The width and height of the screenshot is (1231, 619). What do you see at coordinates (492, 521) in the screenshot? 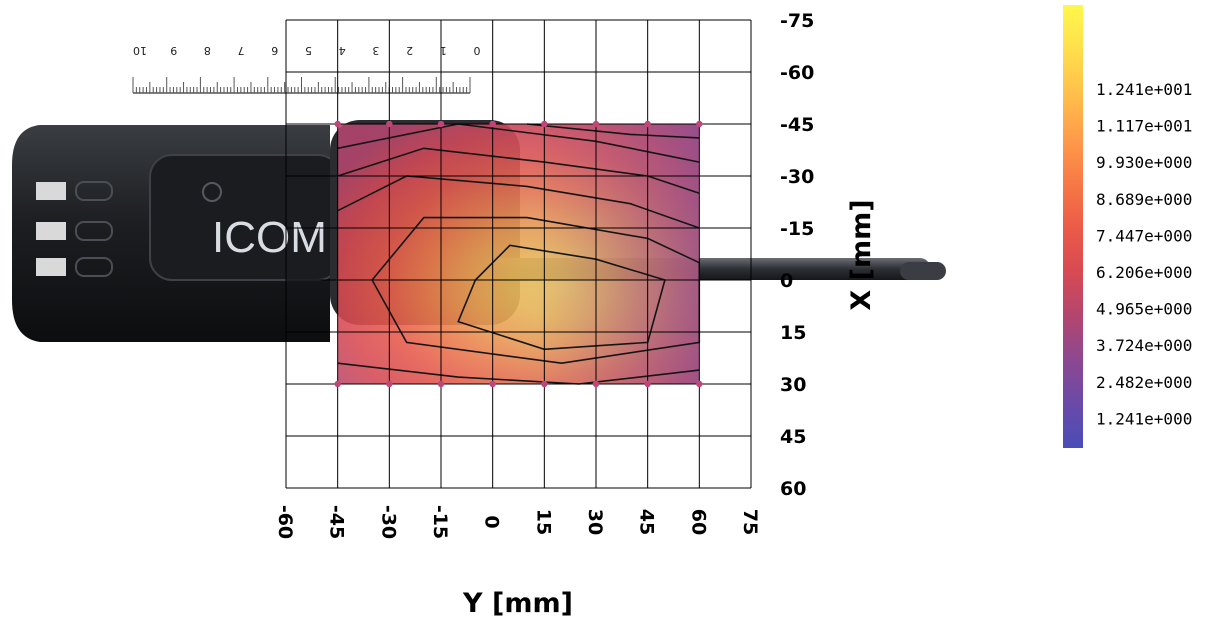
I see `y-tick-label: 0` at bounding box center [492, 521].